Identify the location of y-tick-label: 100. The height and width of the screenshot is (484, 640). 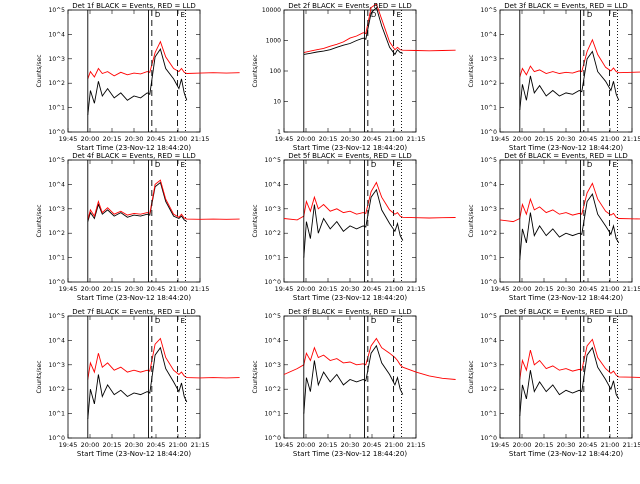
(276, 71).